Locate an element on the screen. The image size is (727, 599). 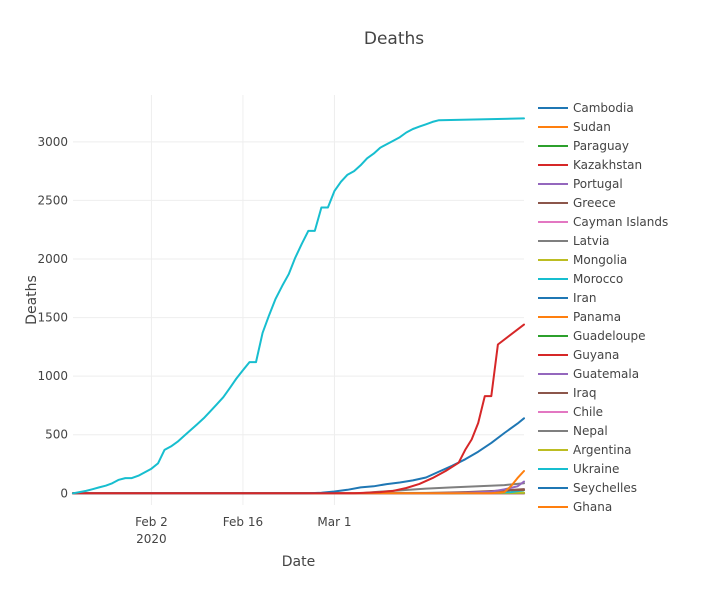
legend-label-sudan: Sudan is located at coordinates (592, 127).